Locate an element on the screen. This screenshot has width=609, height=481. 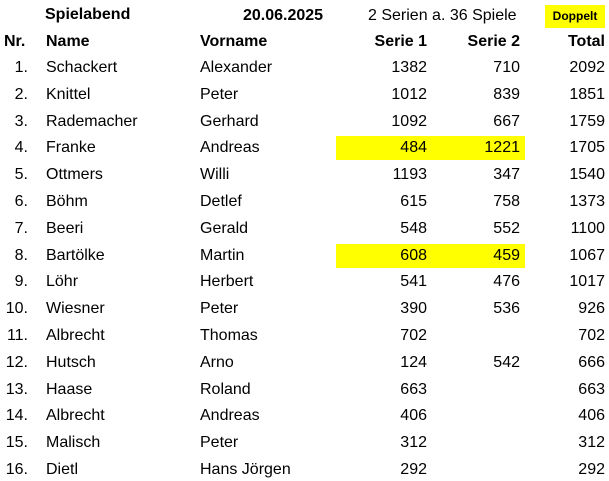
last-name: Rademacher is located at coordinates (92, 121).